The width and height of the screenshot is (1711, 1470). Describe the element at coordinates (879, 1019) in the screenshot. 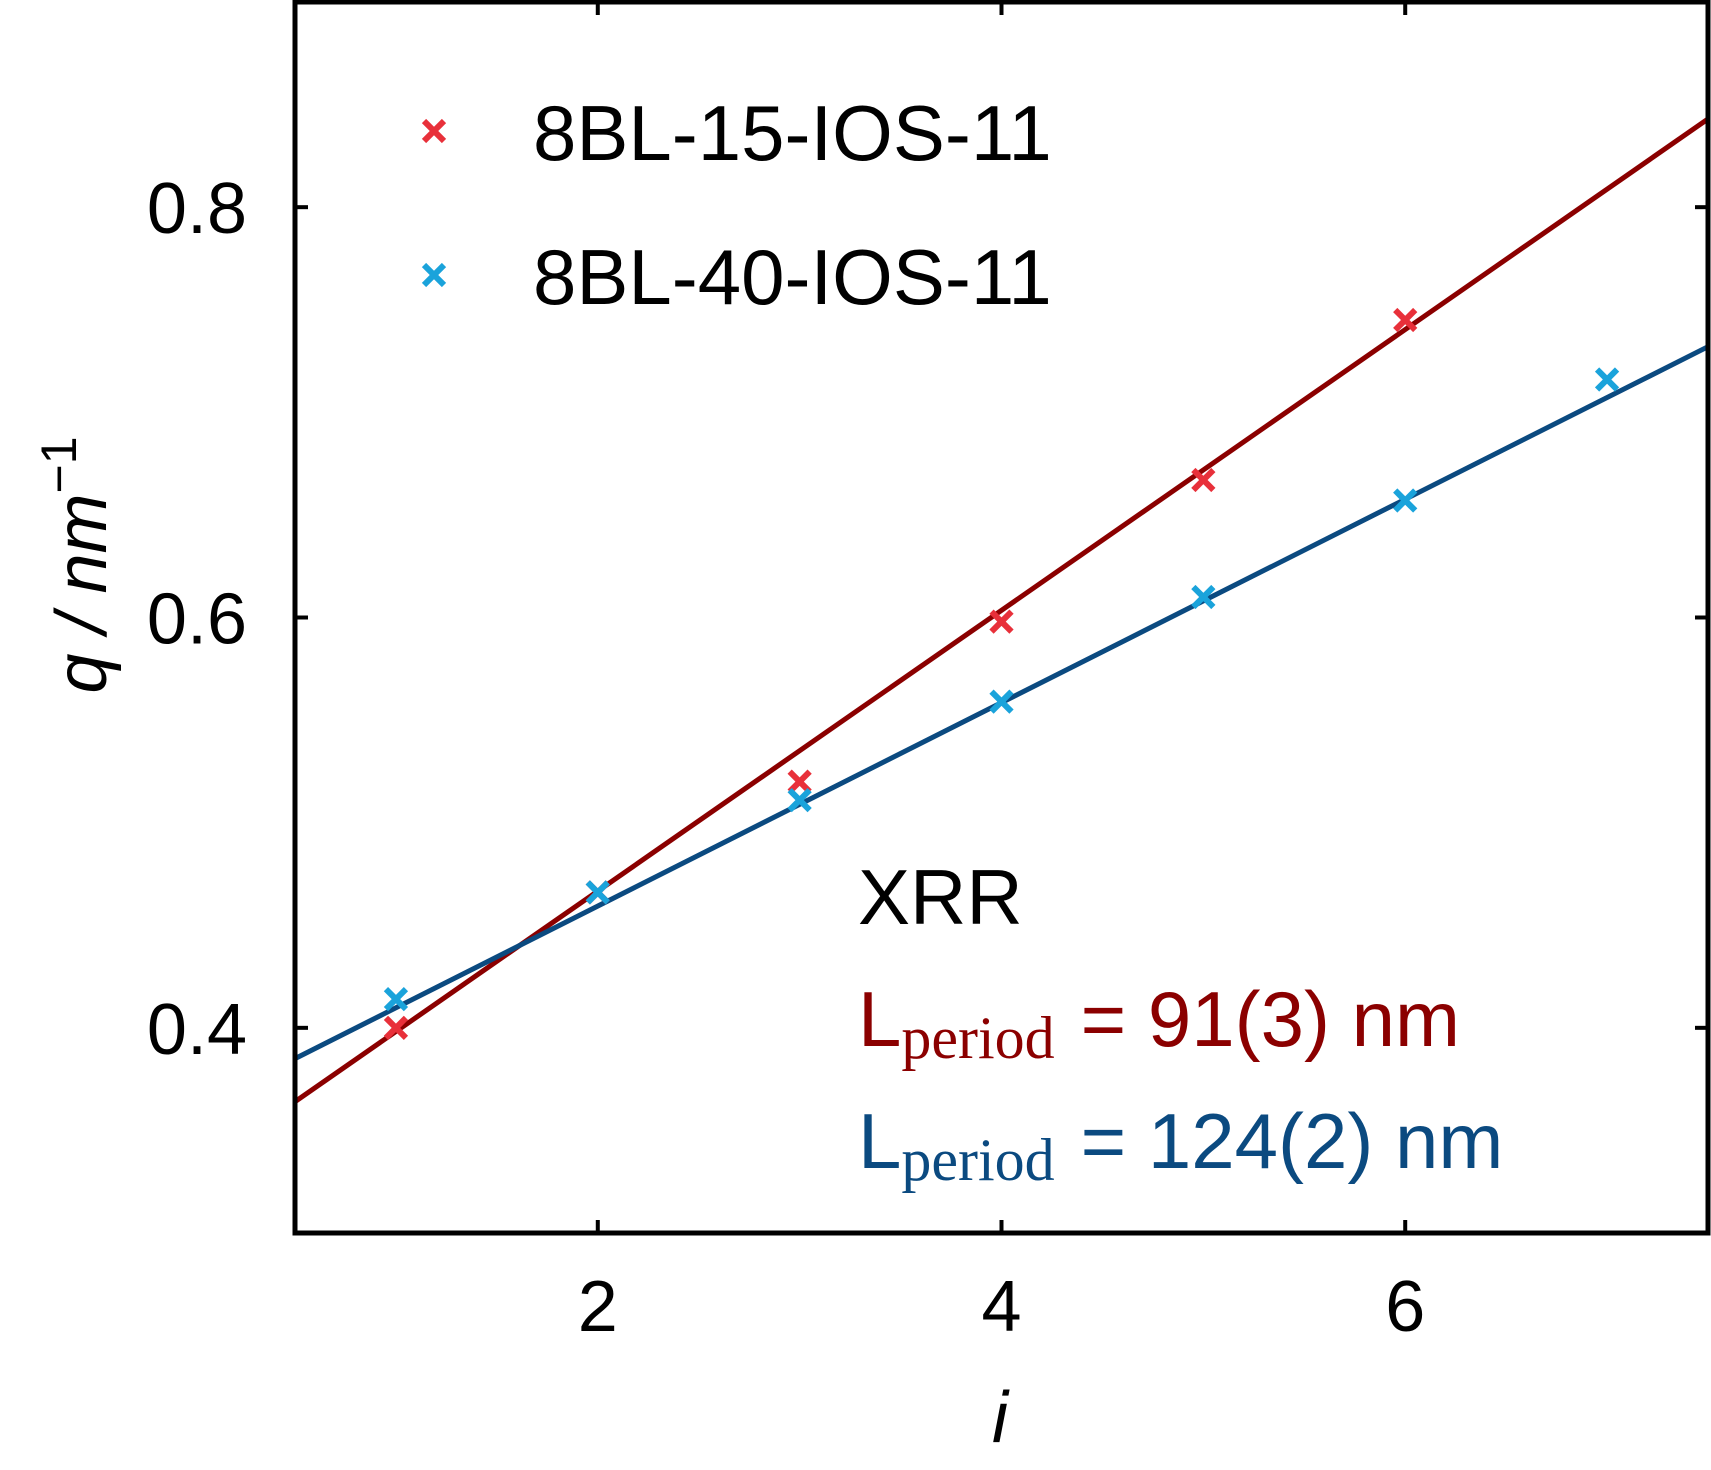

I see `annotation-result-1-symbol: L` at that location.